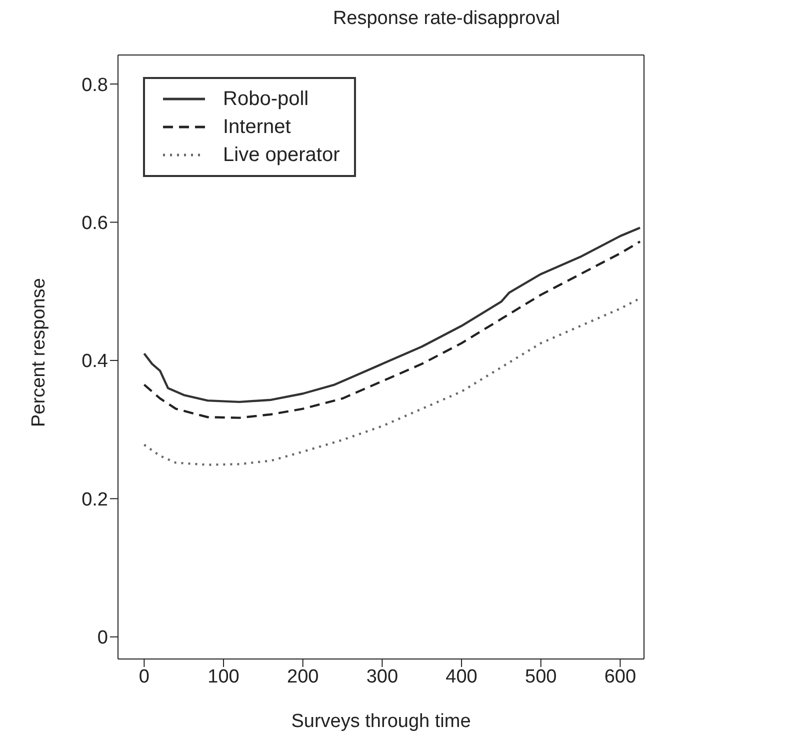 The image size is (803, 753). What do you see at coordinates (381, 721) in the screenshot?
I see `x-axis-title: Surveys through time` at bounding box center [381, 721].